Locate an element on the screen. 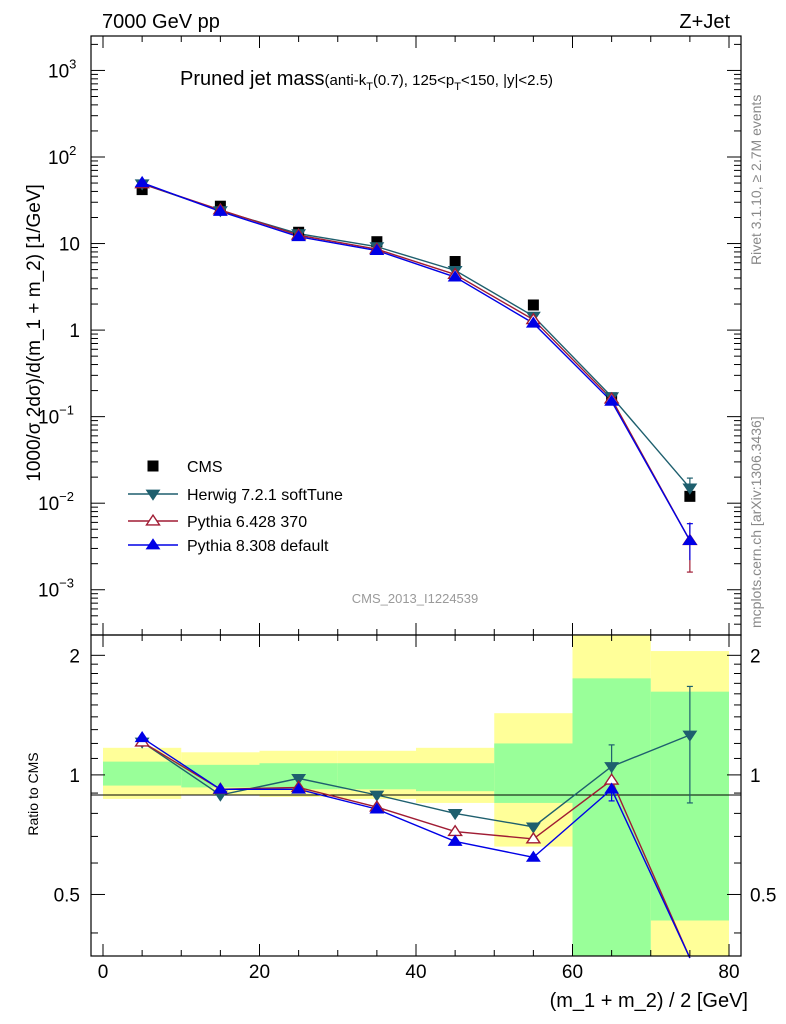 This screenshot has width=786, height=1024. ratio-y-tick-label-right: 1 is located at coordinates (755, 776).